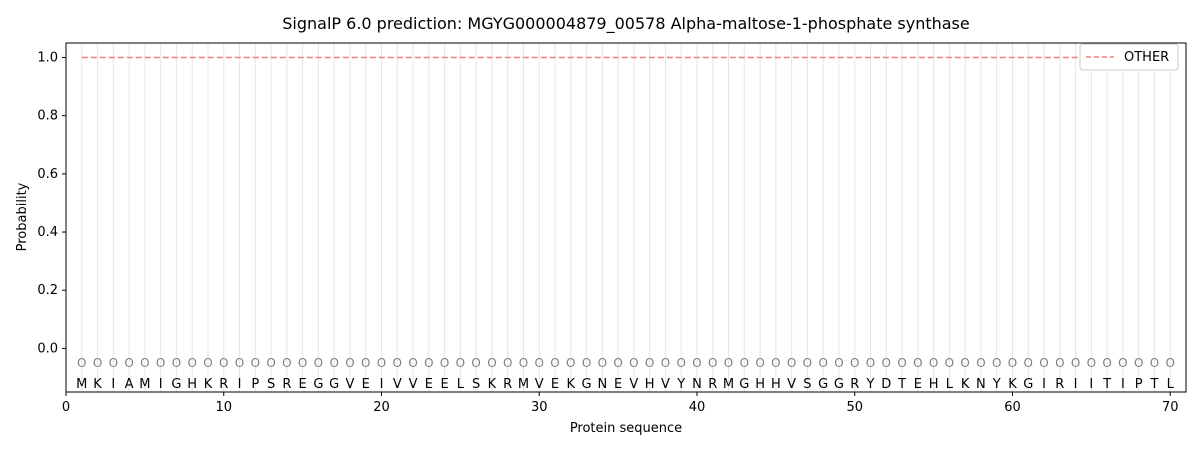 This screenshot has height=450, width=1200. What do you see at coordinates (47, 174) in the screenshot?
I see `y-tick-label: 0.6` at bounding box center [47, 174].